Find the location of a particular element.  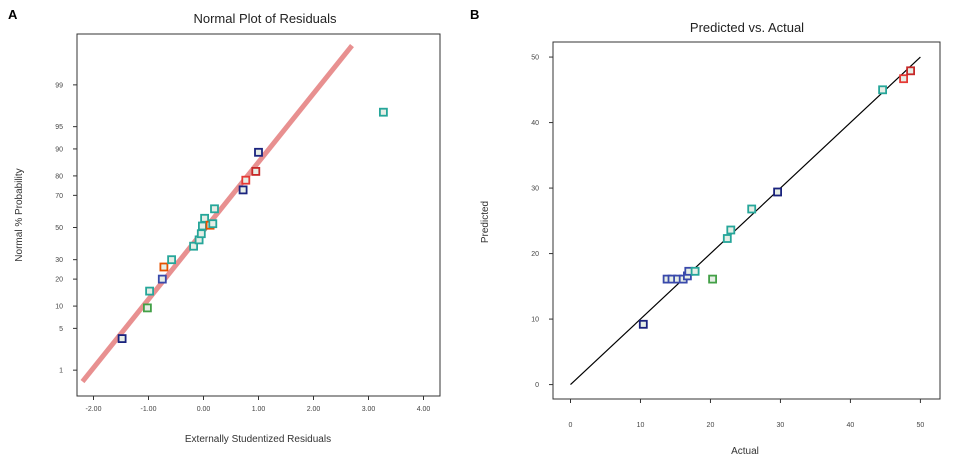

panel-b-x-tick-label: 0 is located at coordinates (571, 425).